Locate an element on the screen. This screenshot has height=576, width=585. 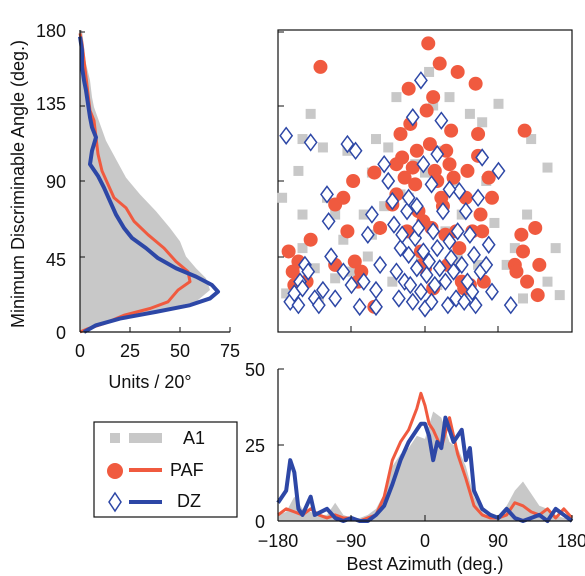
left-dz-line is located at coordinates (149, 185).